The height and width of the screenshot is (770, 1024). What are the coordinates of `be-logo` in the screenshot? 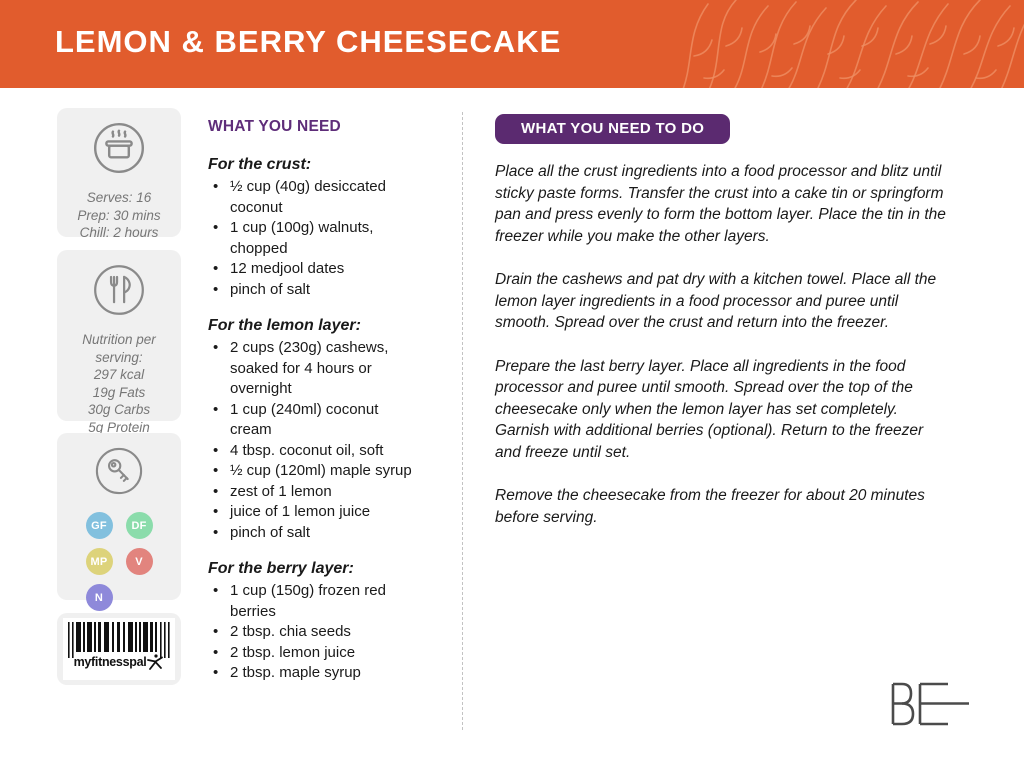 It's located at (931, 707).